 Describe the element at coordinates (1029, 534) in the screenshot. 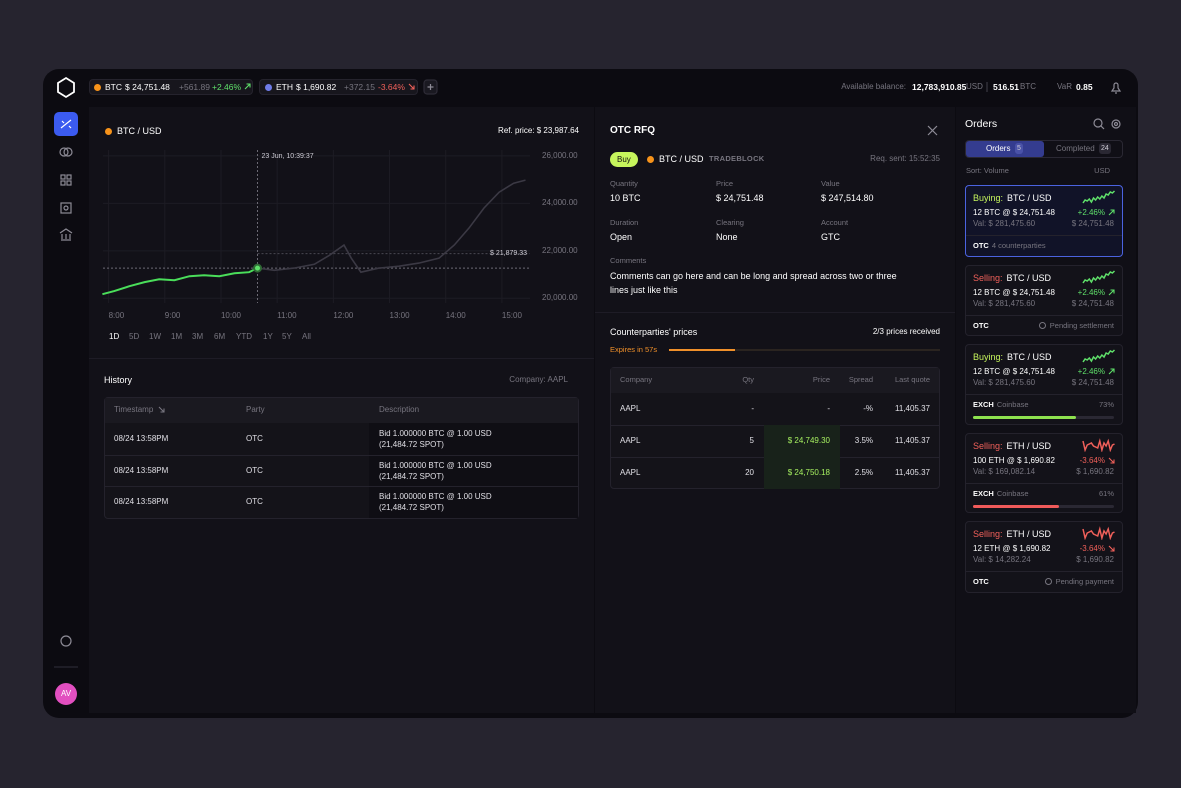

I see `text: ETH / USD` at that location.